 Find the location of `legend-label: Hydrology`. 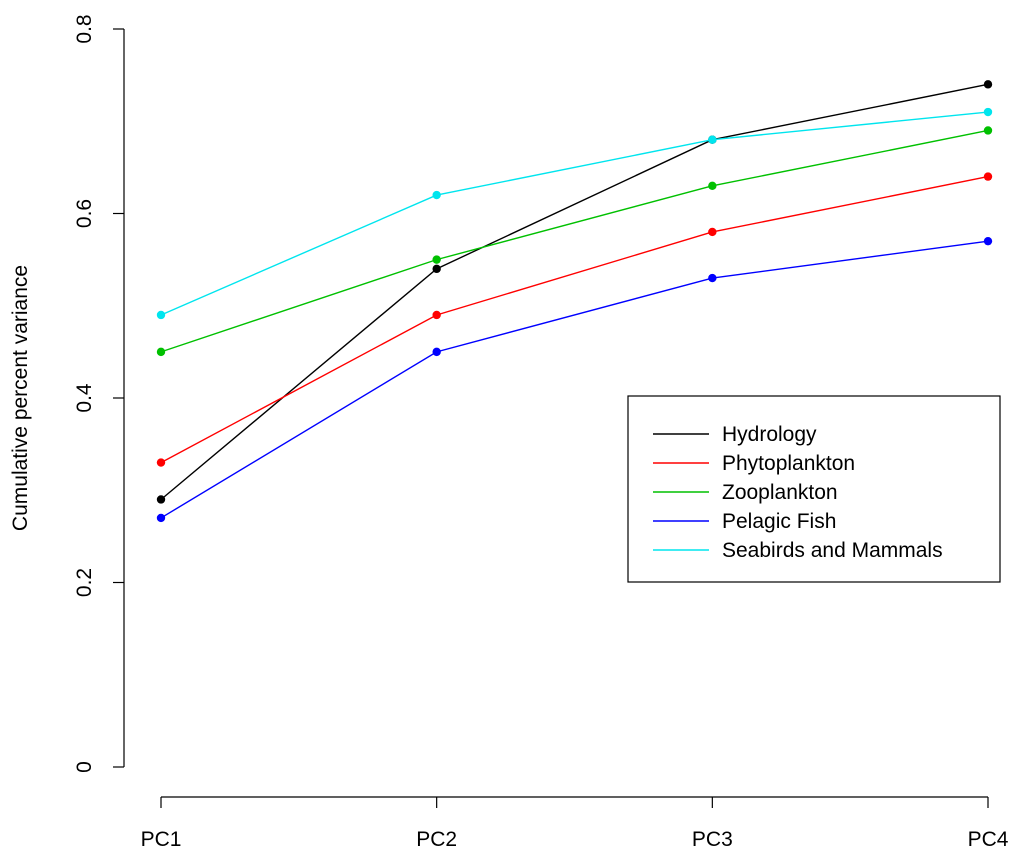

legend-label: Hydrology is located at coordinates (769, 434).